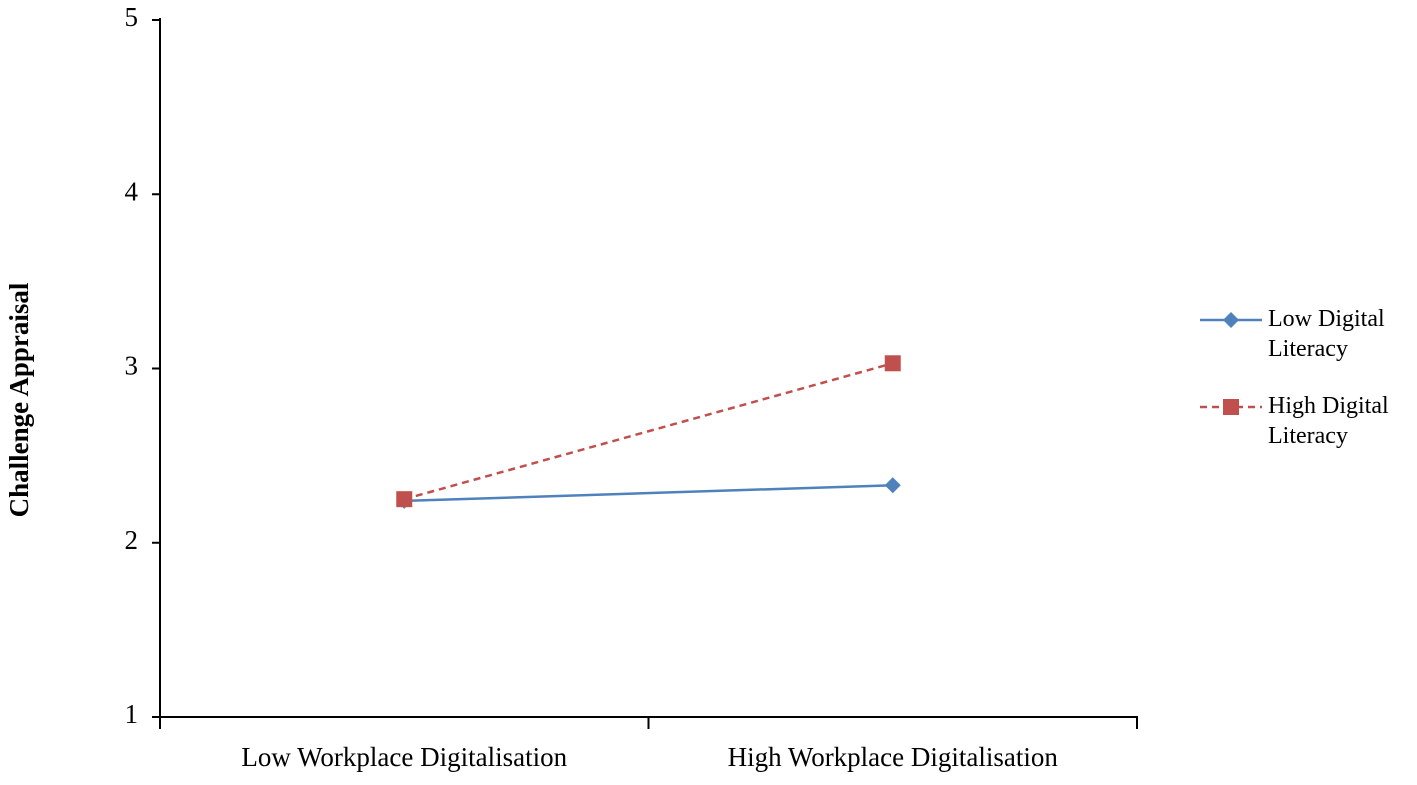  Describe the element at coordinates (132, 17) in the screenshot. I see `y-tick-label: 5` at that location.